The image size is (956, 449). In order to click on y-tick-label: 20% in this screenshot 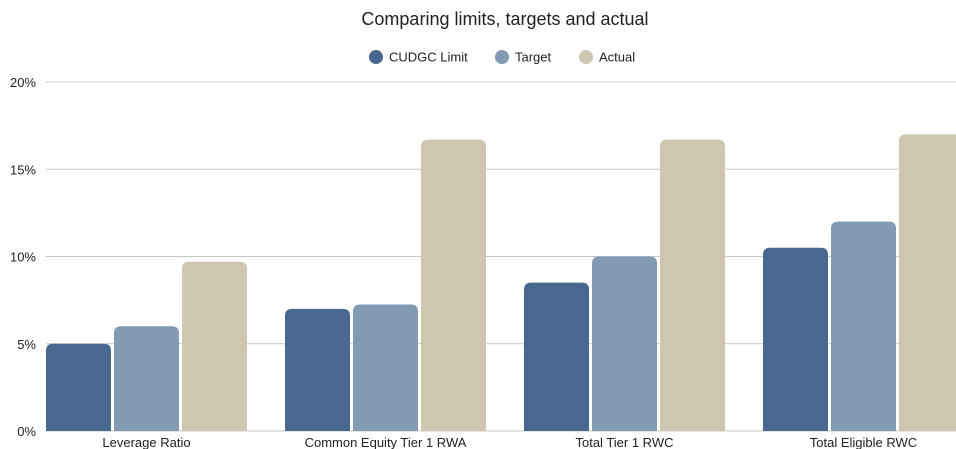, I will do `click(23, 82)`.